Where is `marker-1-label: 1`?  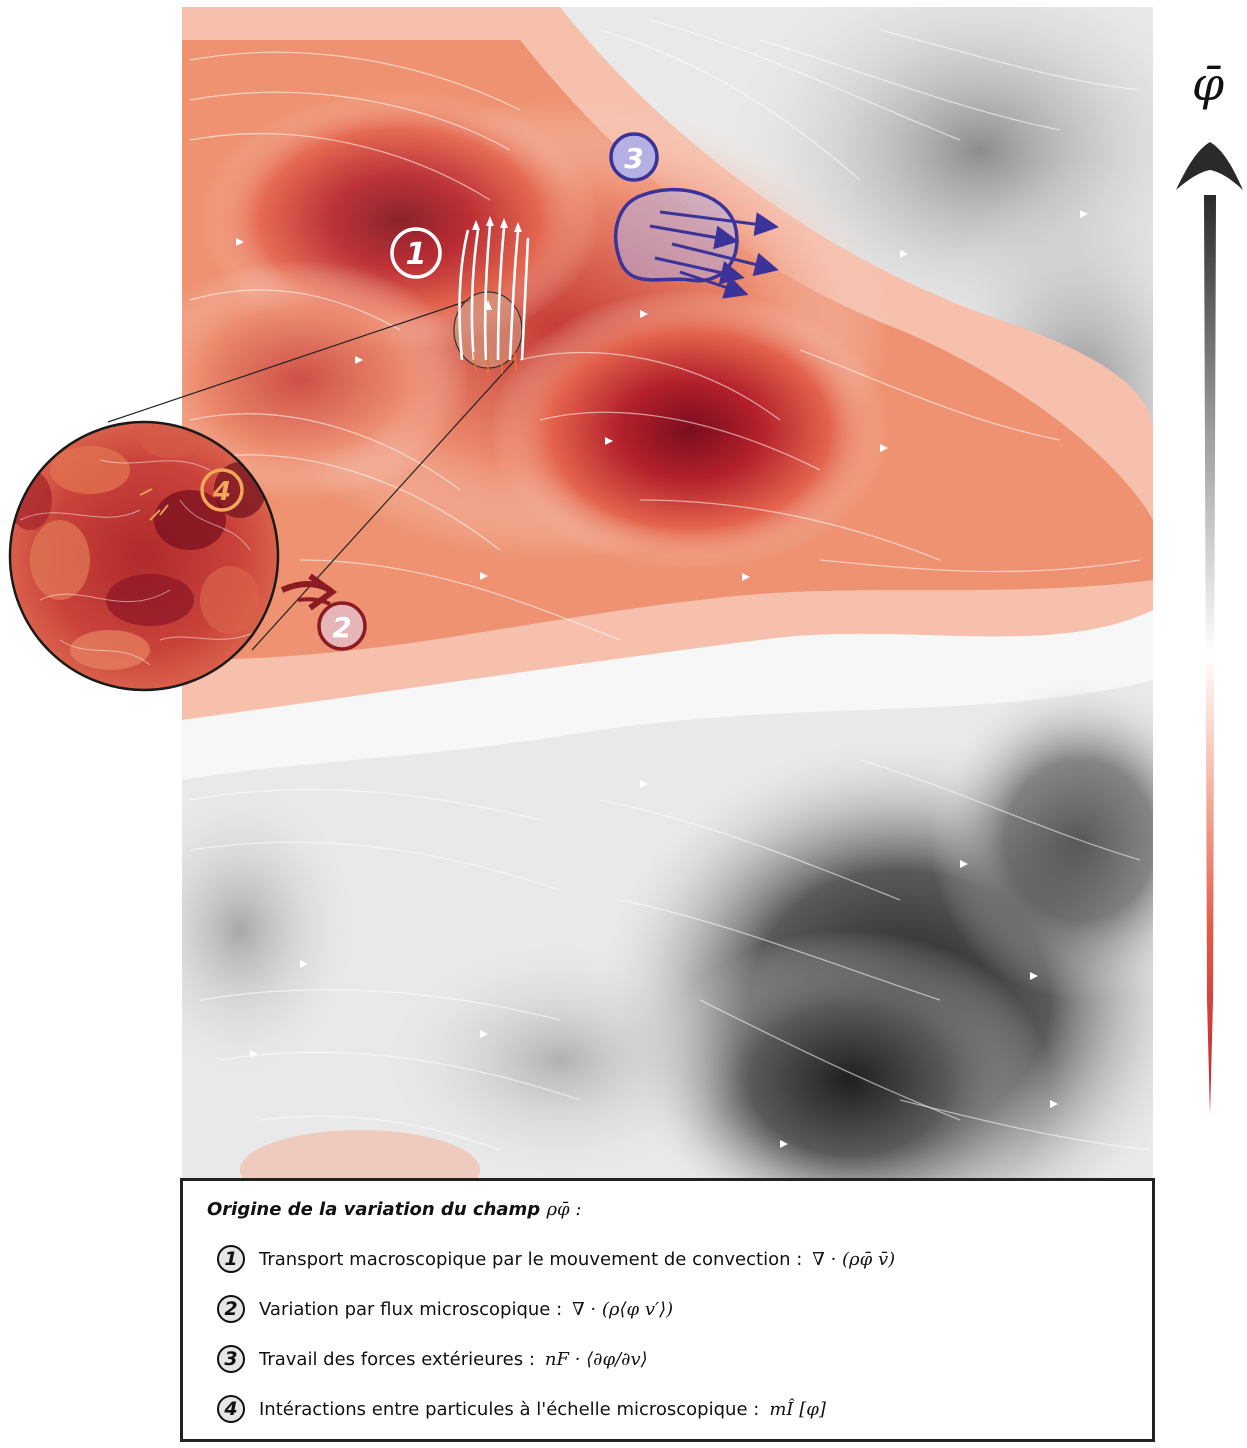
marker-1-label: 1 is located at coordinates (416, 254).